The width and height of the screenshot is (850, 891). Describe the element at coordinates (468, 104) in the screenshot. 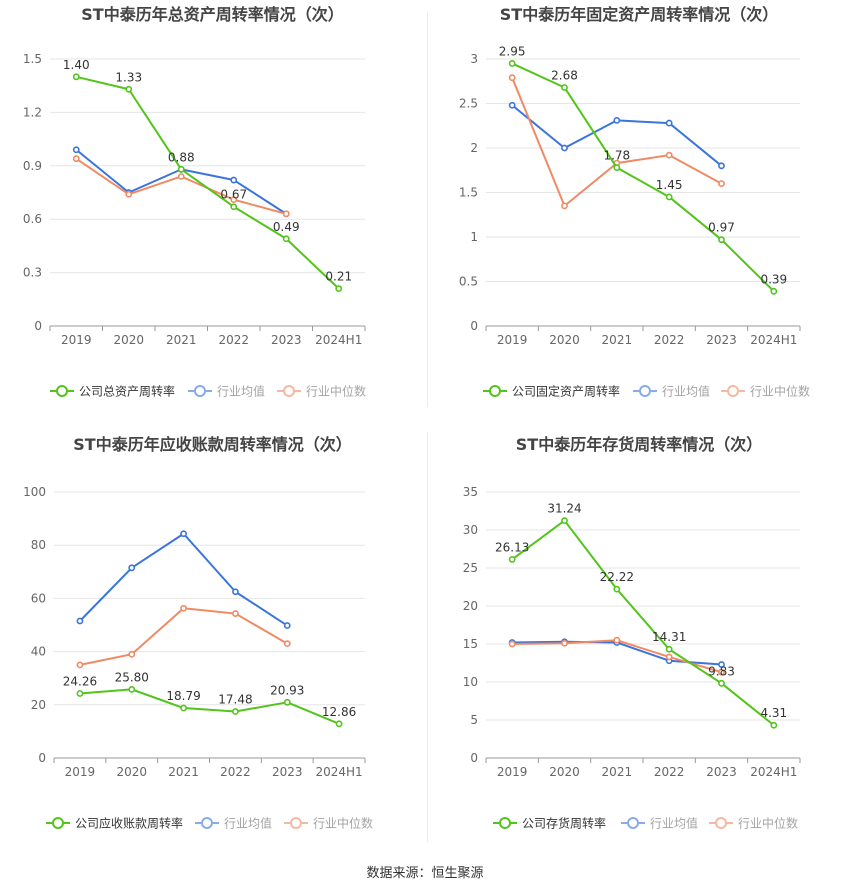

I see `y-tick-label: 2.5` at that location.